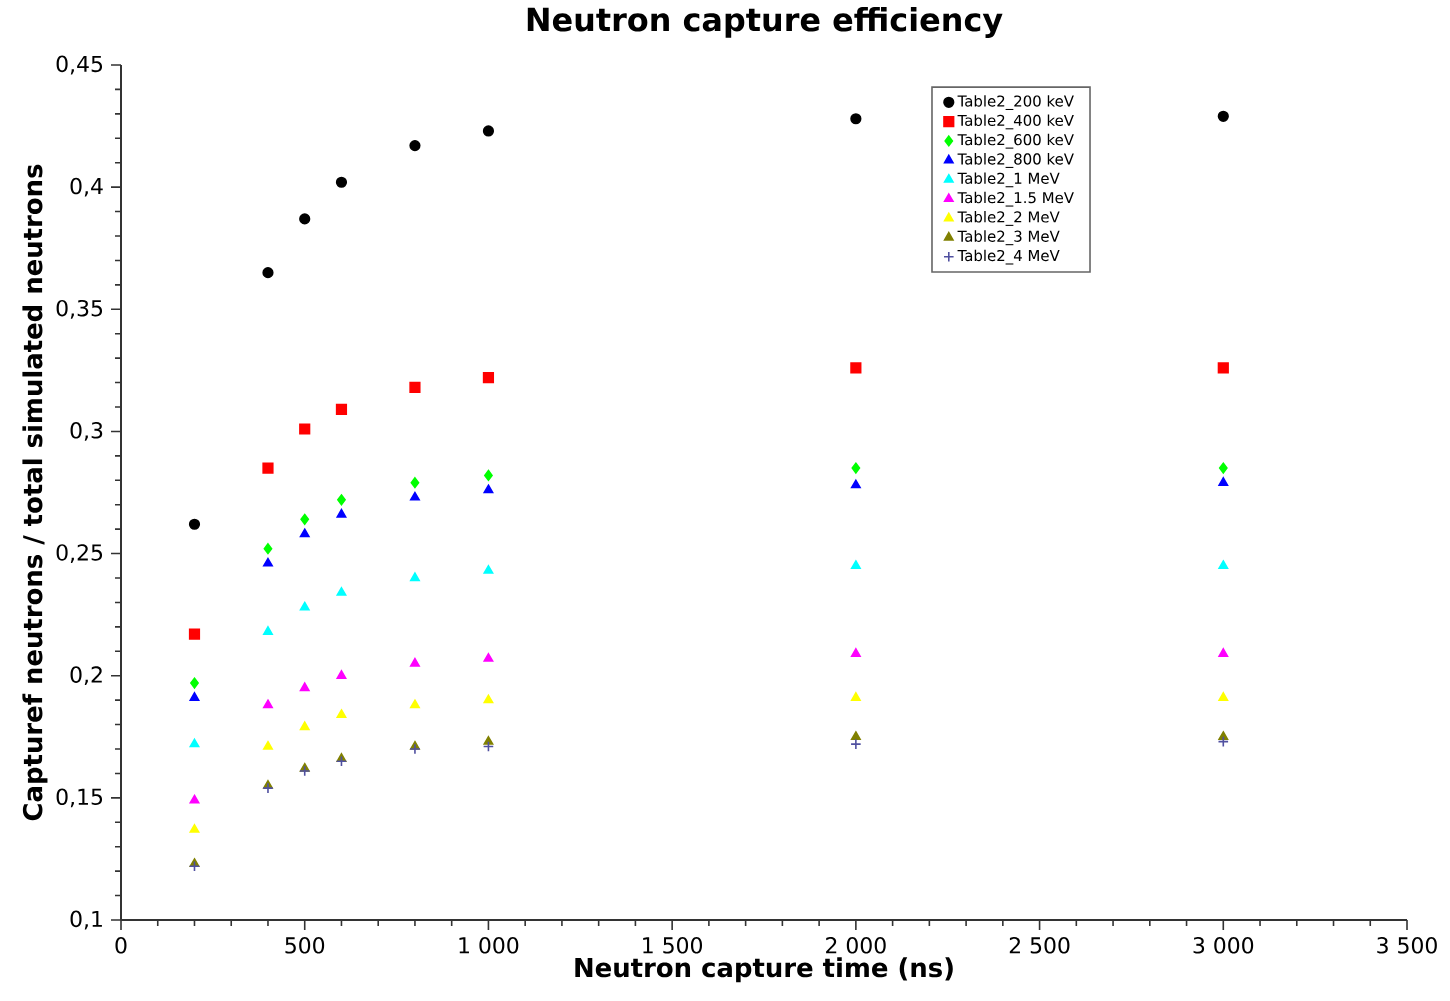  I want to click on y-tick-label: 0,4, so click(86, 187).